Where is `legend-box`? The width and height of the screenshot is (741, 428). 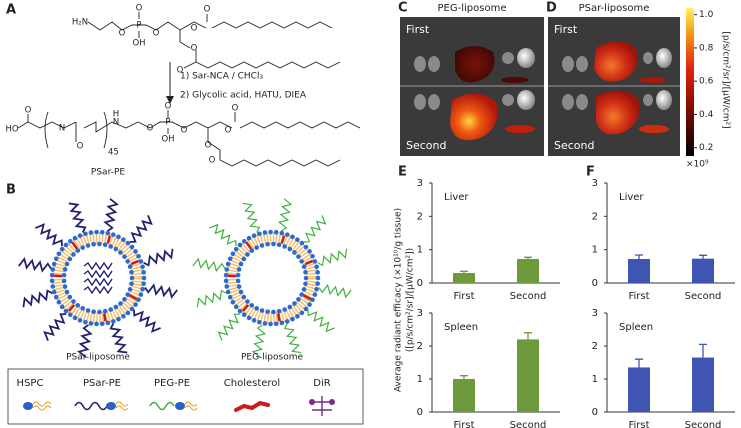
legend-box is located at coordinates (185, 396).